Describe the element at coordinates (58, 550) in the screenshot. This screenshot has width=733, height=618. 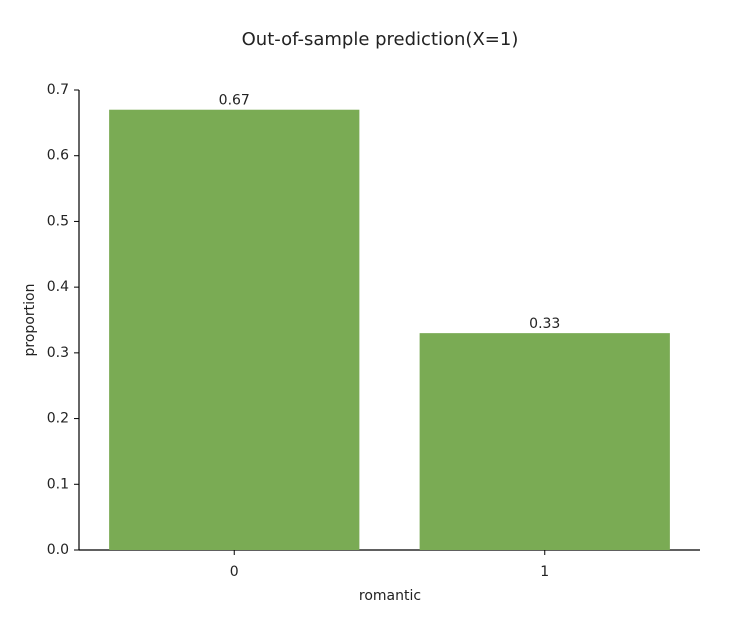
I see `y-tick-label: 0.0` at that location.